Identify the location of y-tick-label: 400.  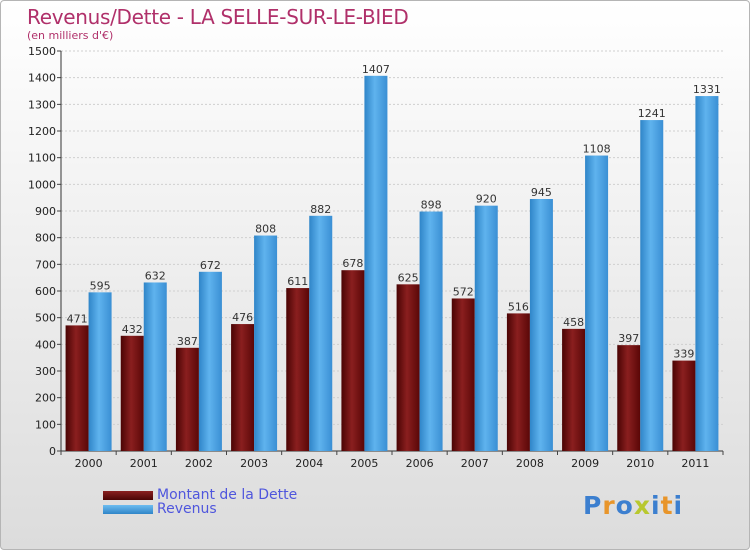
(45, 344).